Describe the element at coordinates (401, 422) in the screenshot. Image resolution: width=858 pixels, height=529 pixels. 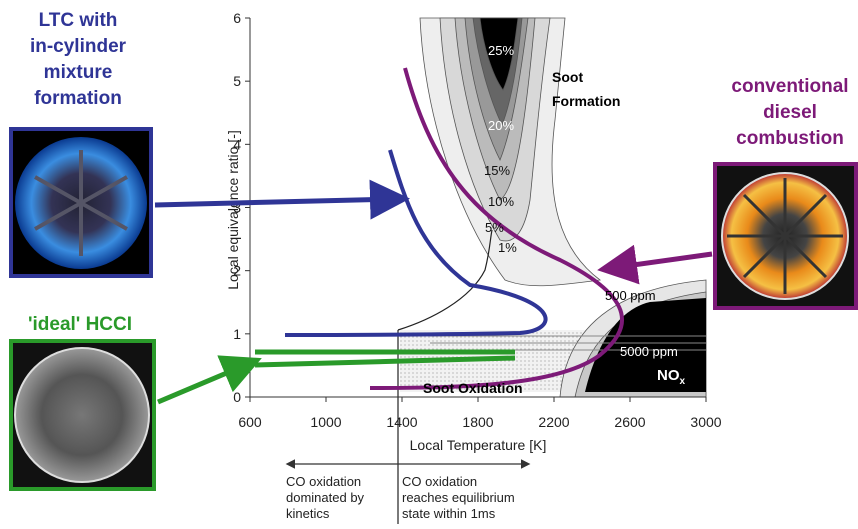
I see `x-tick-label: 1400` at that location.